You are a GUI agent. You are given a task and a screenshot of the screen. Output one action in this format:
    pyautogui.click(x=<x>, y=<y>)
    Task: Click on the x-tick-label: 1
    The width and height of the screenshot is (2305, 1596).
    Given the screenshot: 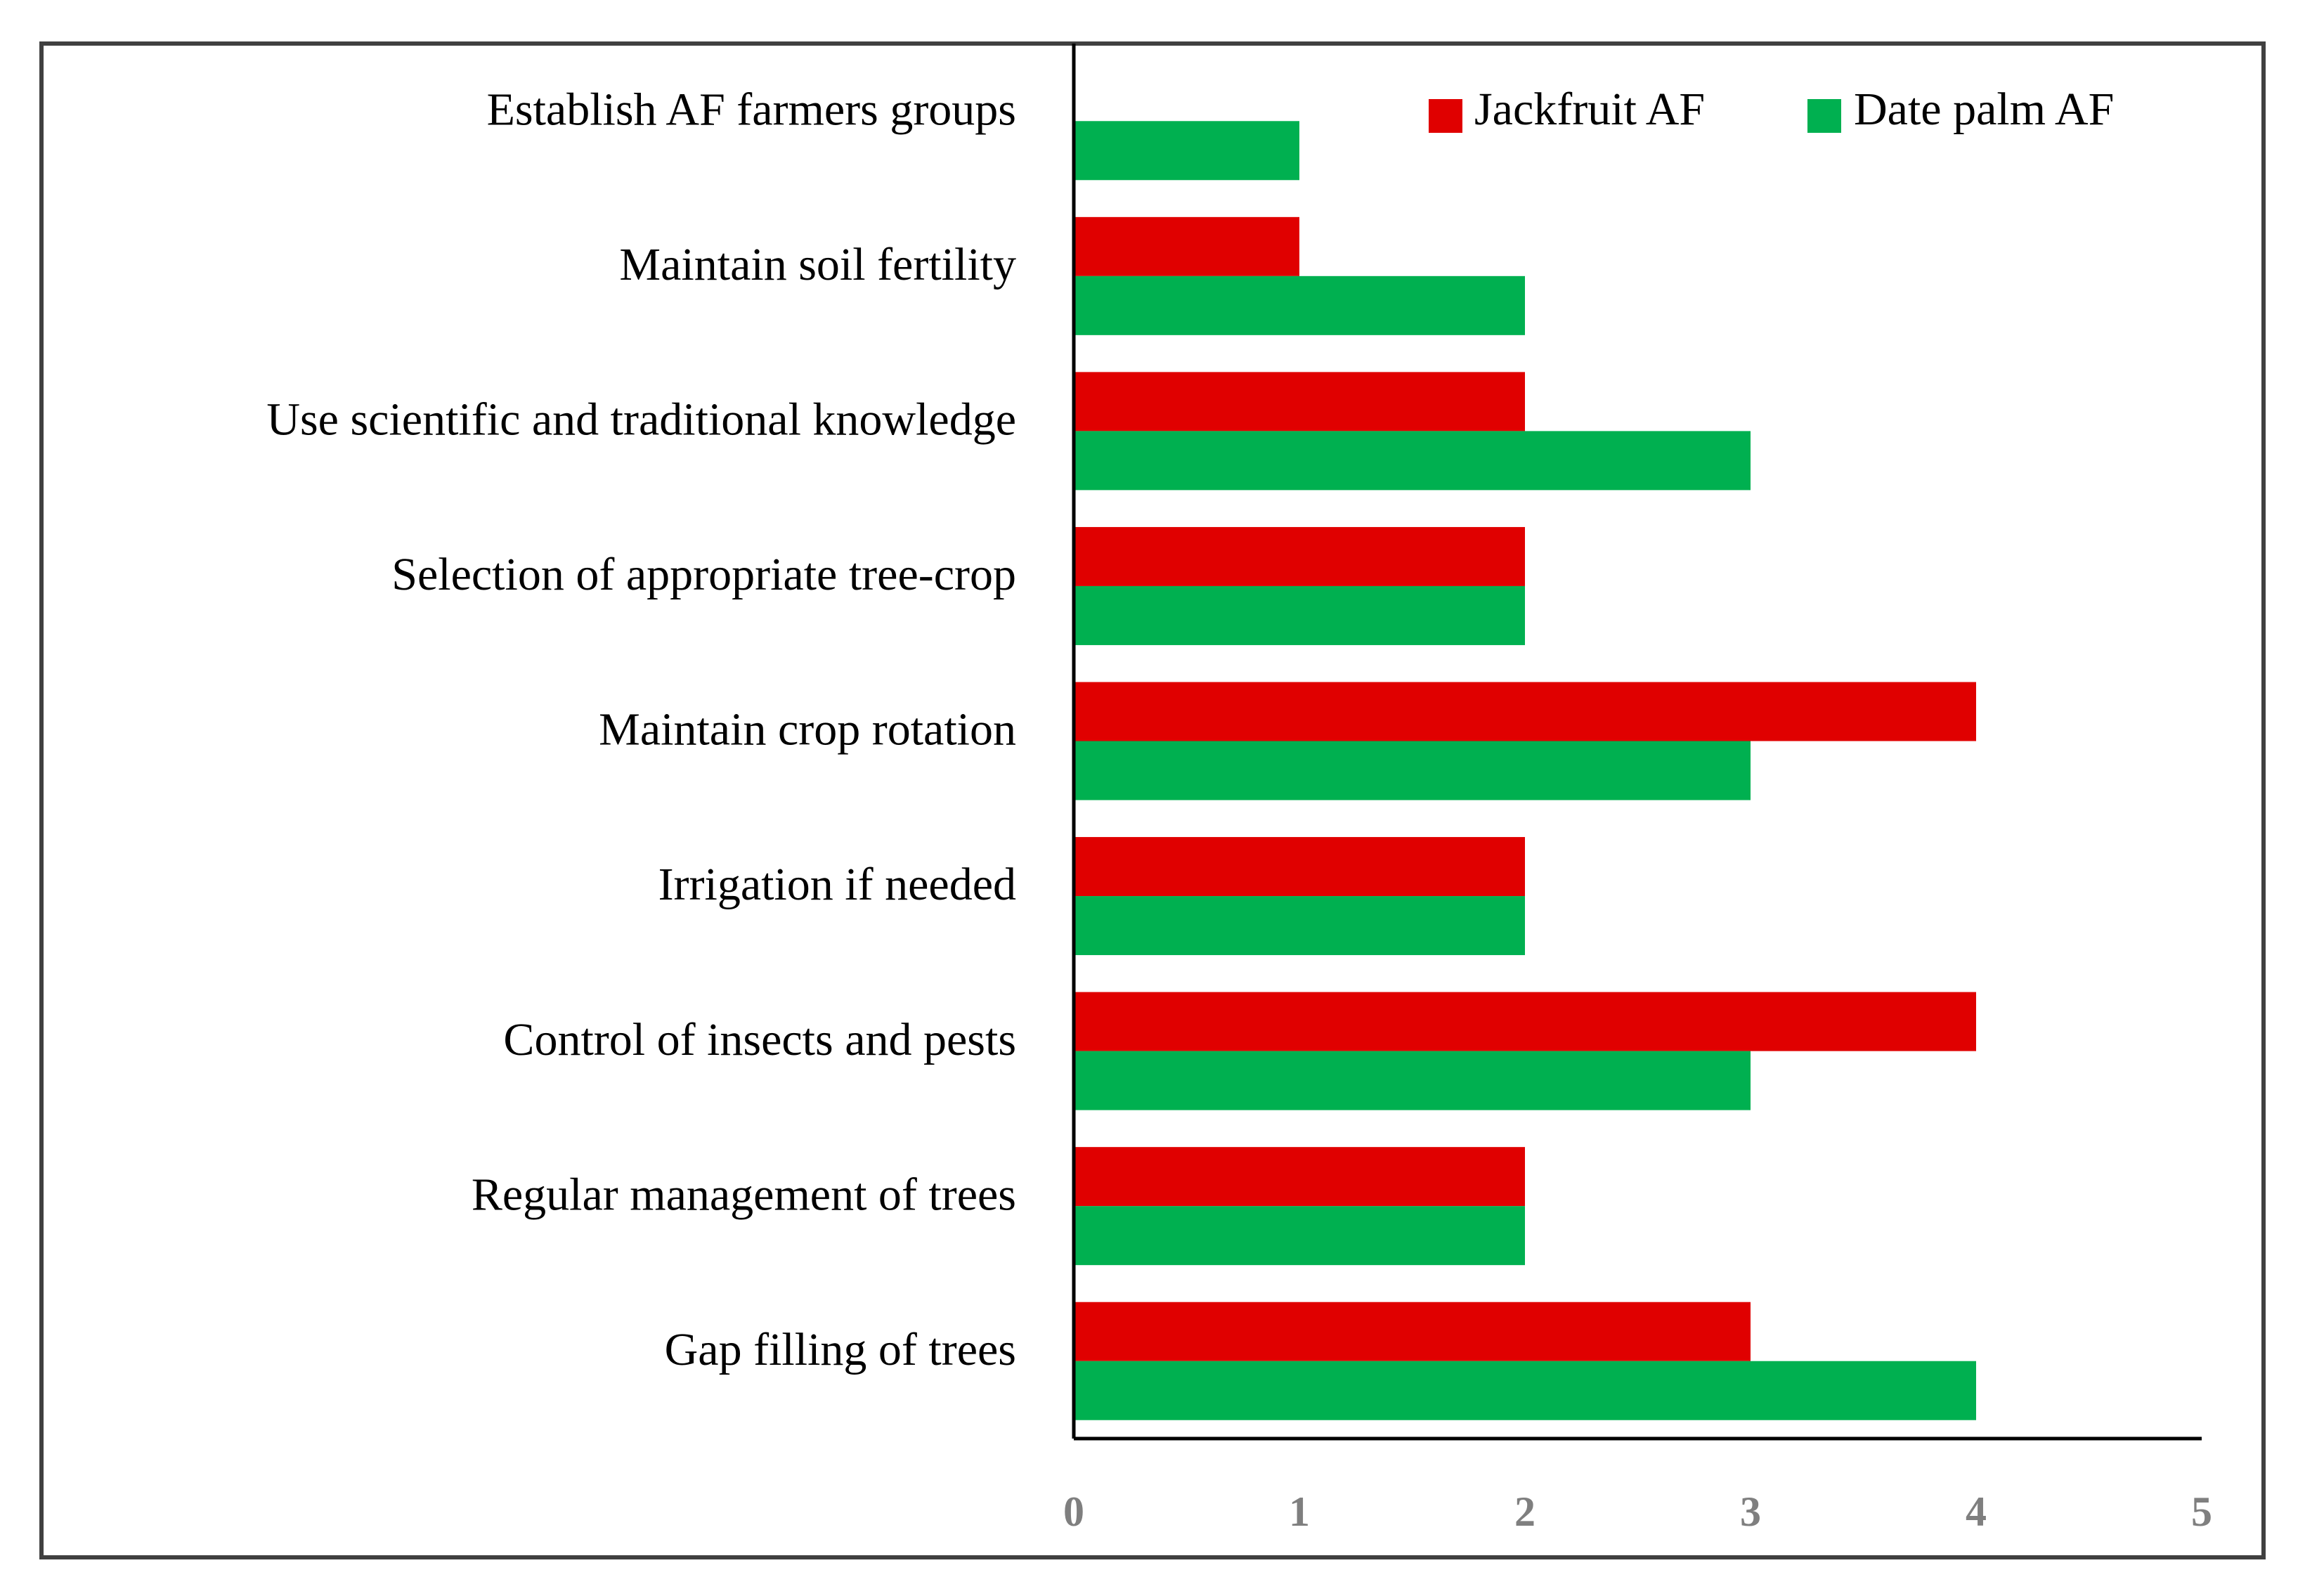 What is the action you would take?
    pyautogui.click(x=1299, y=1511)
    